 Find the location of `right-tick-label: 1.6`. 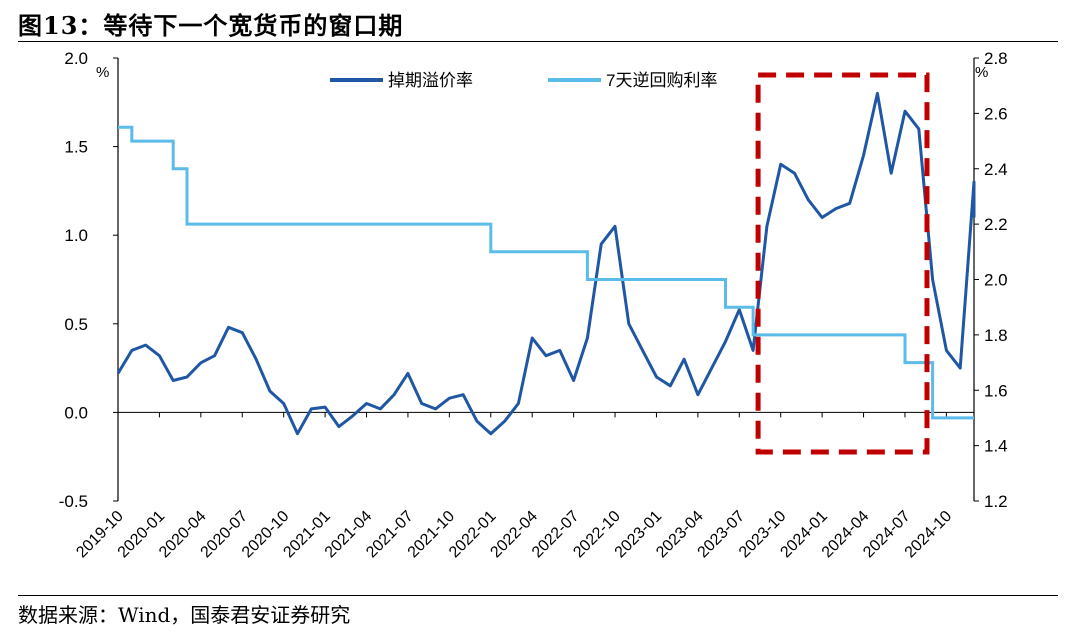

right-tick-label: 1.6 is located at coordinates (996, 390).